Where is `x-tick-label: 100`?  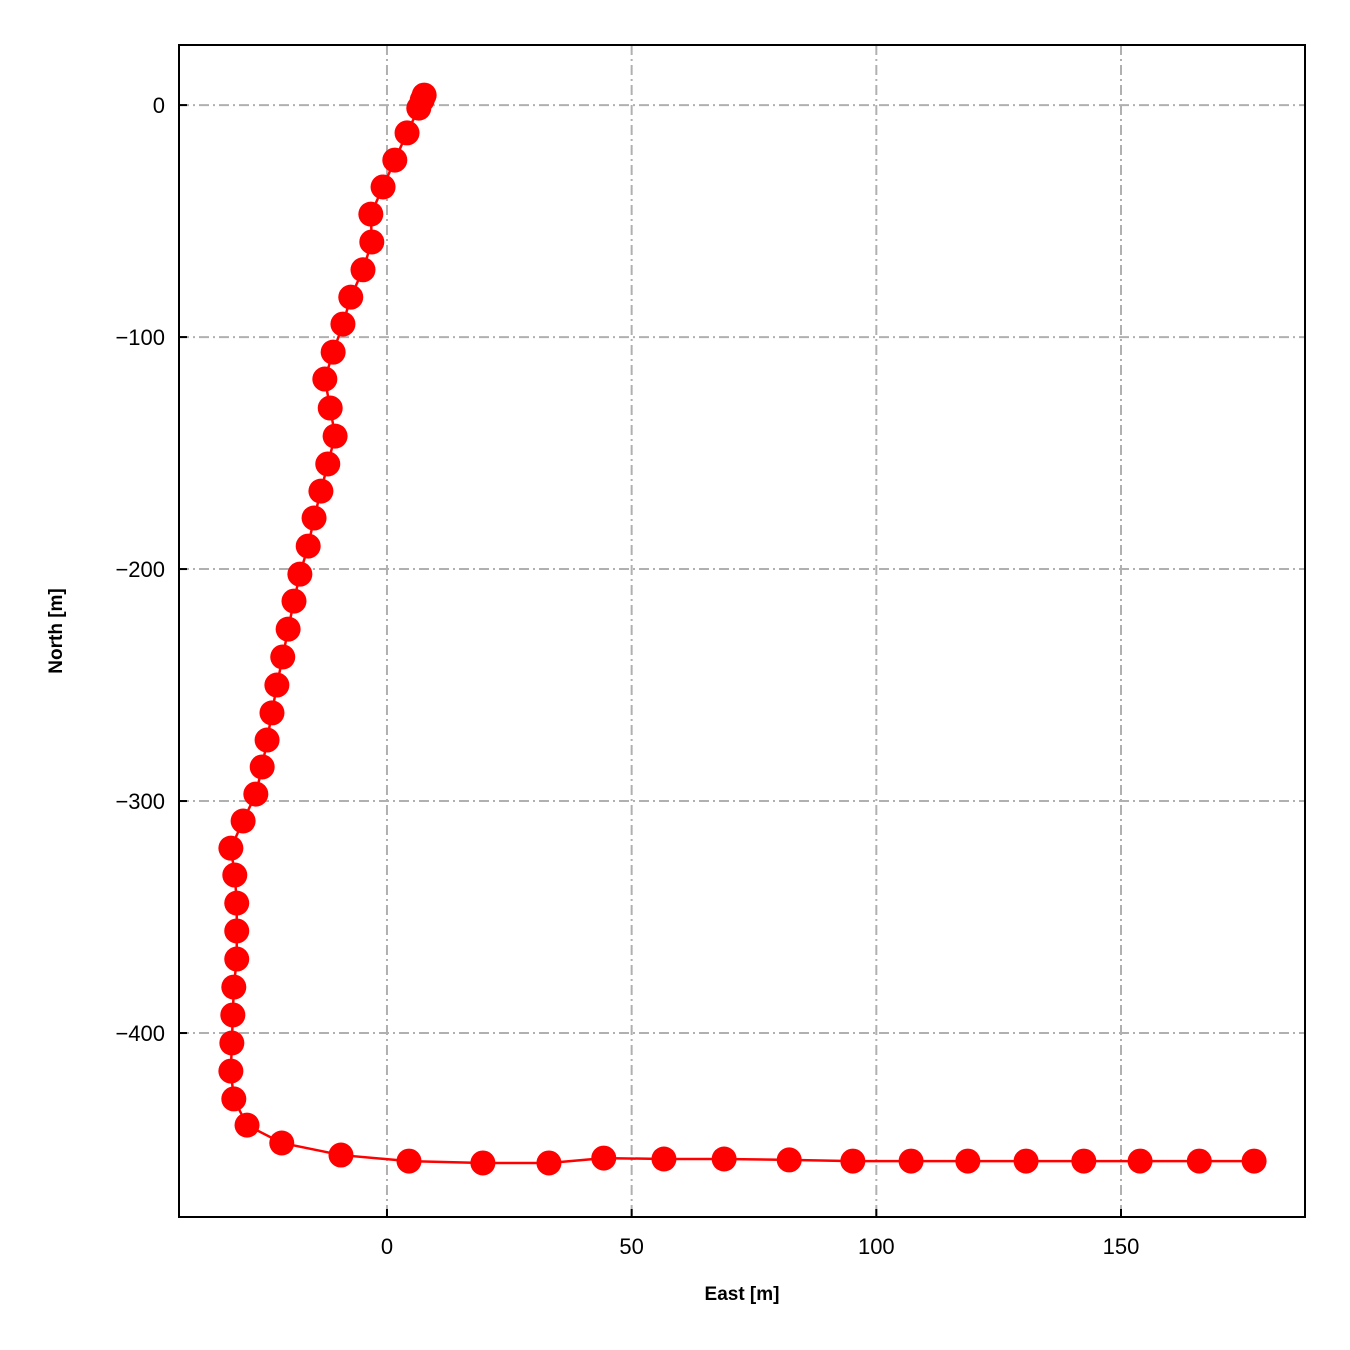
x-tick-label: 100 is located at coordinates (876, 1246).